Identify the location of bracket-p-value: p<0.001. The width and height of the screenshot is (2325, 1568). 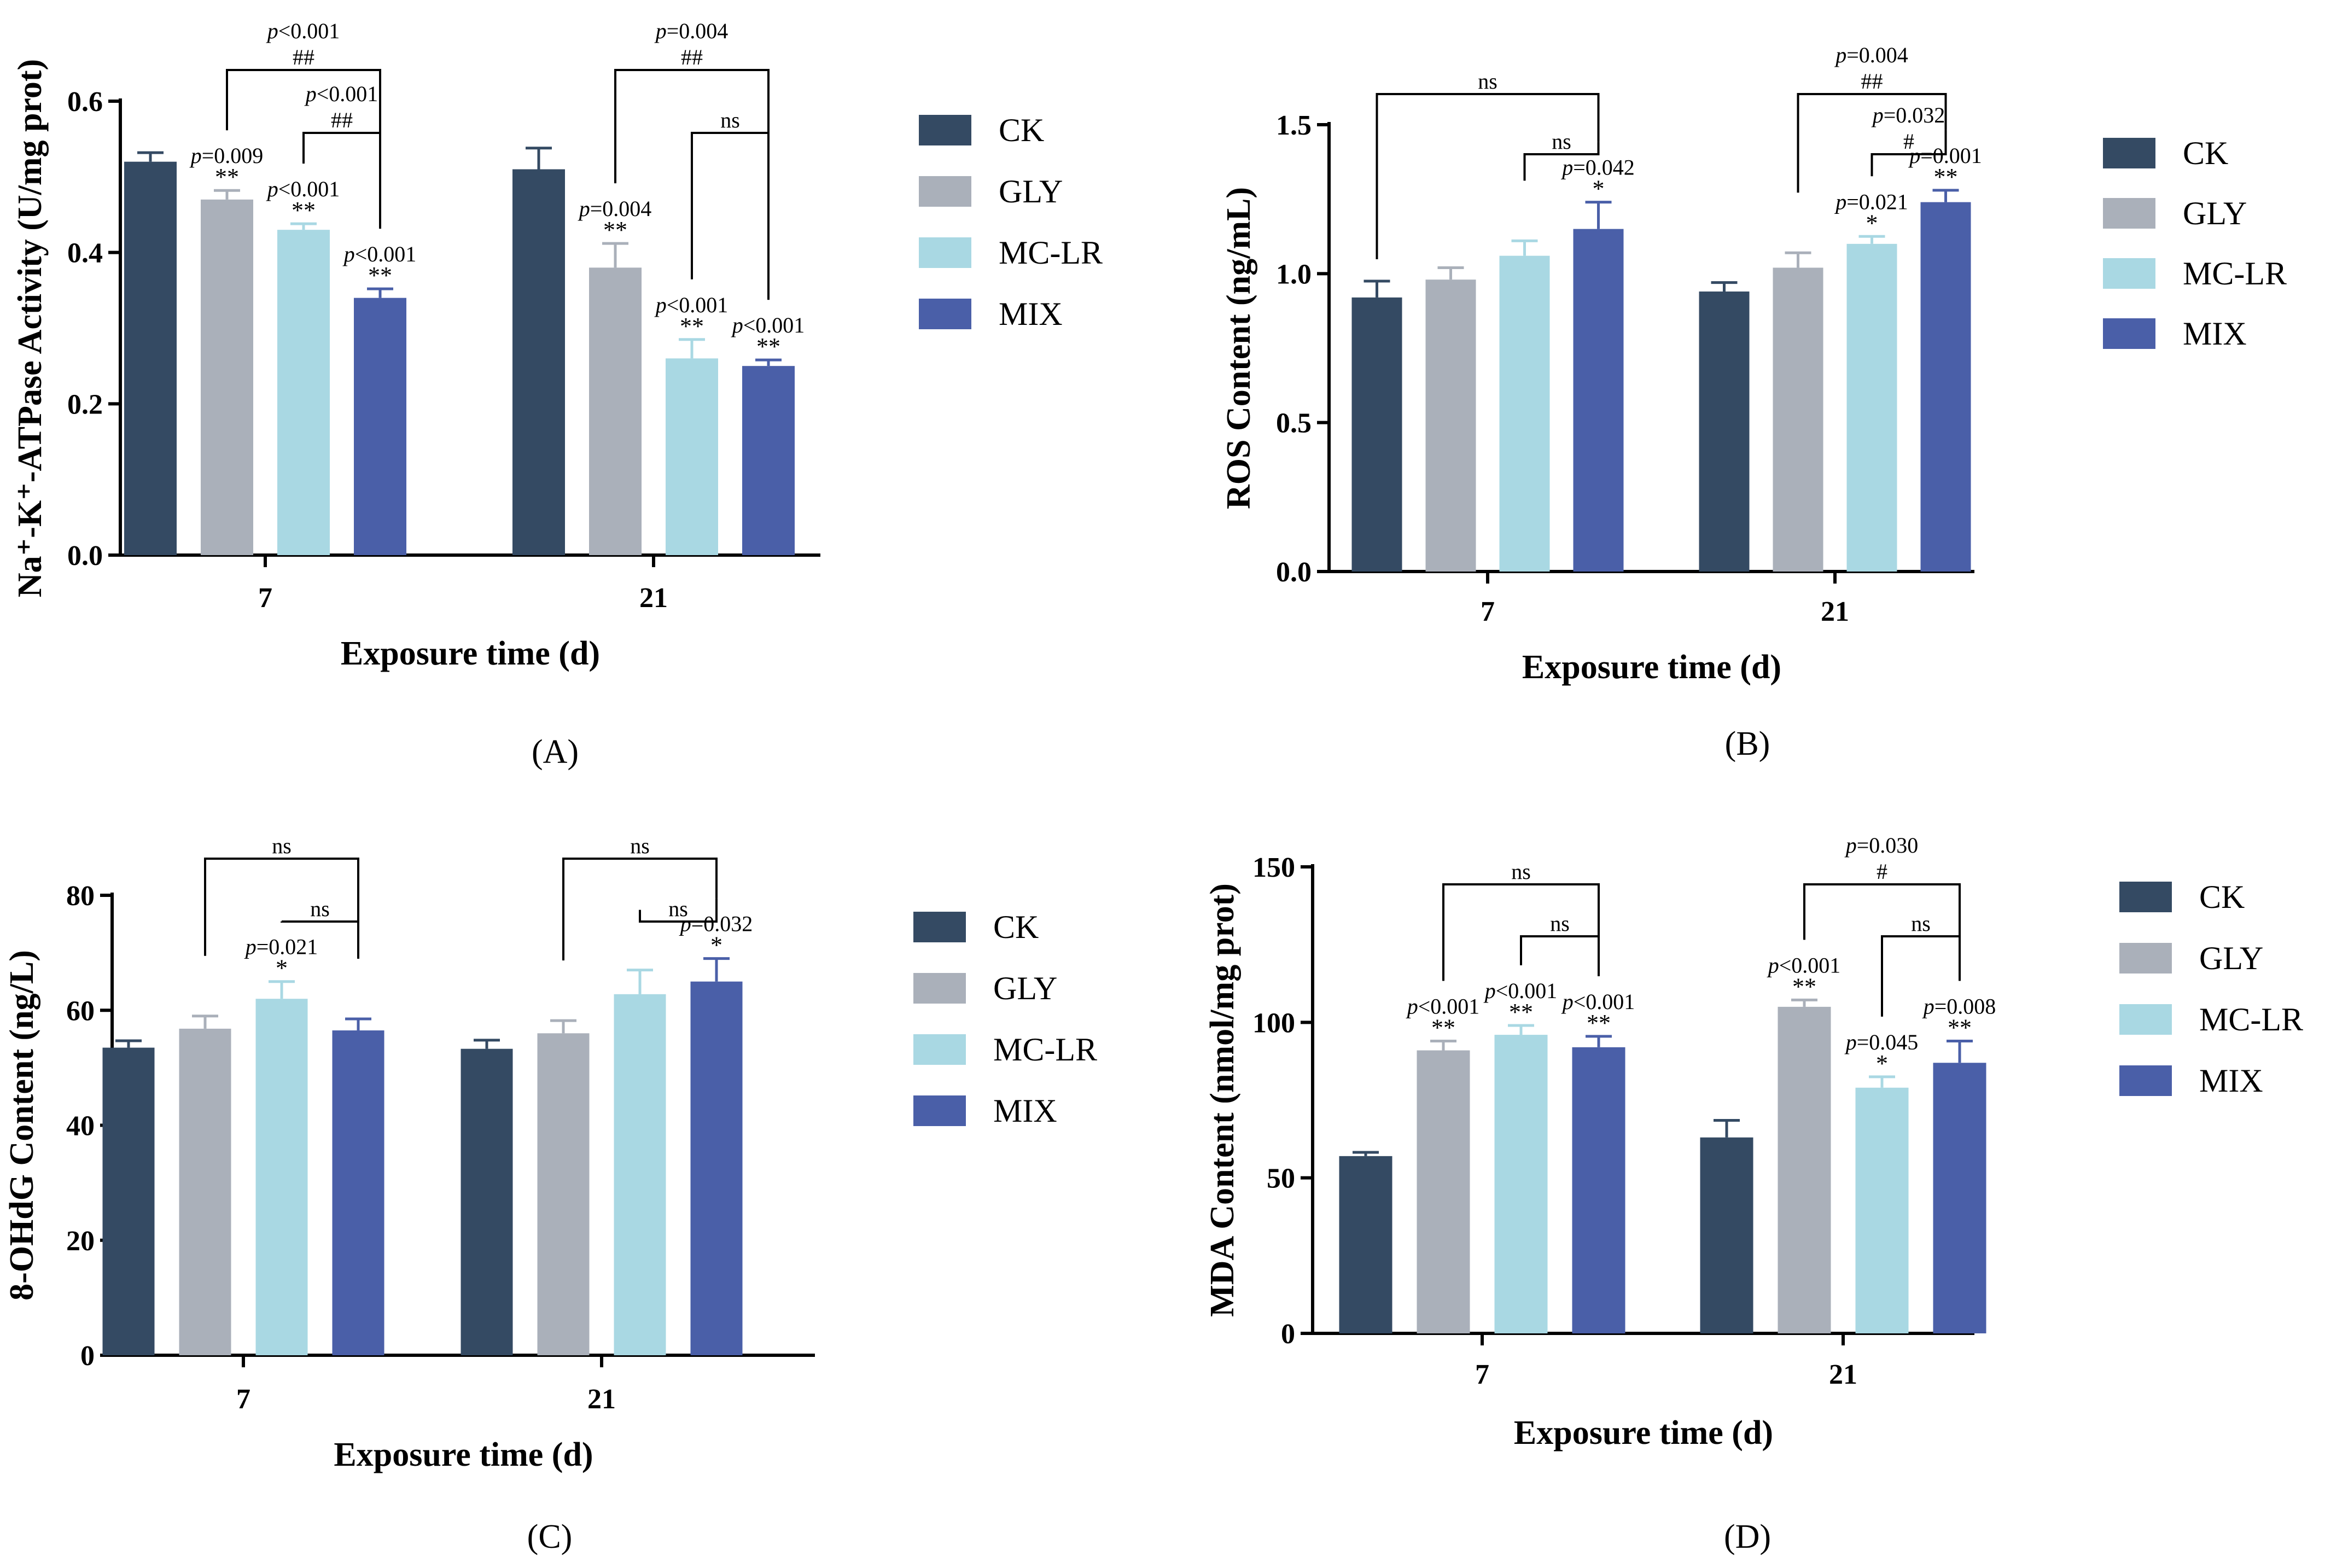
(303, 31).